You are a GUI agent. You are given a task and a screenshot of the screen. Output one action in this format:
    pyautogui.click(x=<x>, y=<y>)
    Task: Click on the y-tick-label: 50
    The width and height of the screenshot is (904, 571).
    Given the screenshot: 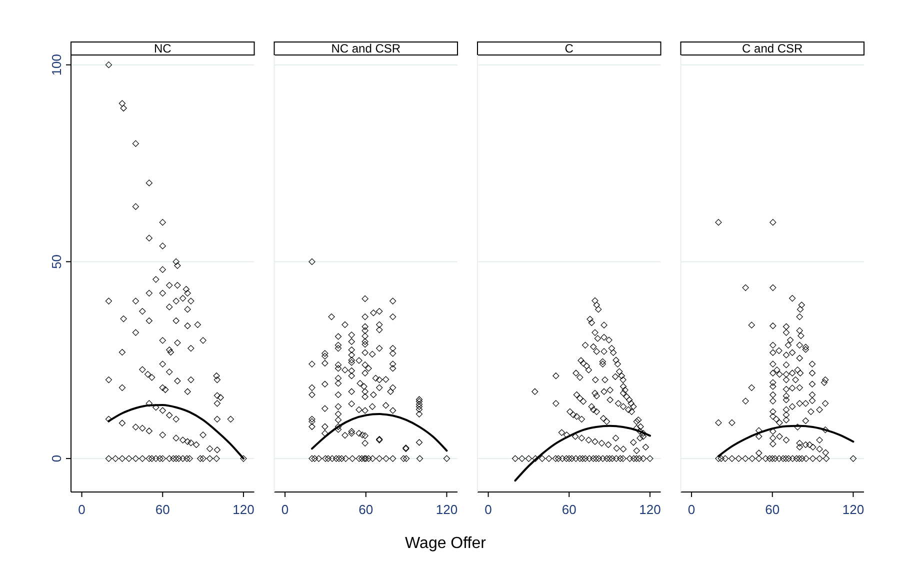 What is the action you would take?
    pyautogui.click(x=56, y=261)
    